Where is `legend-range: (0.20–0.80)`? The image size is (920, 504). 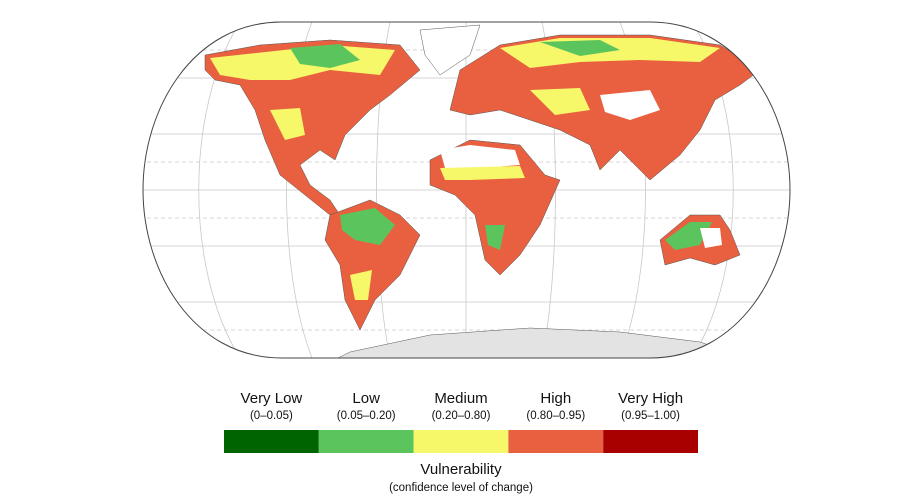 legend-range: (0.20–0.80) is located at coordinates (461, 416).